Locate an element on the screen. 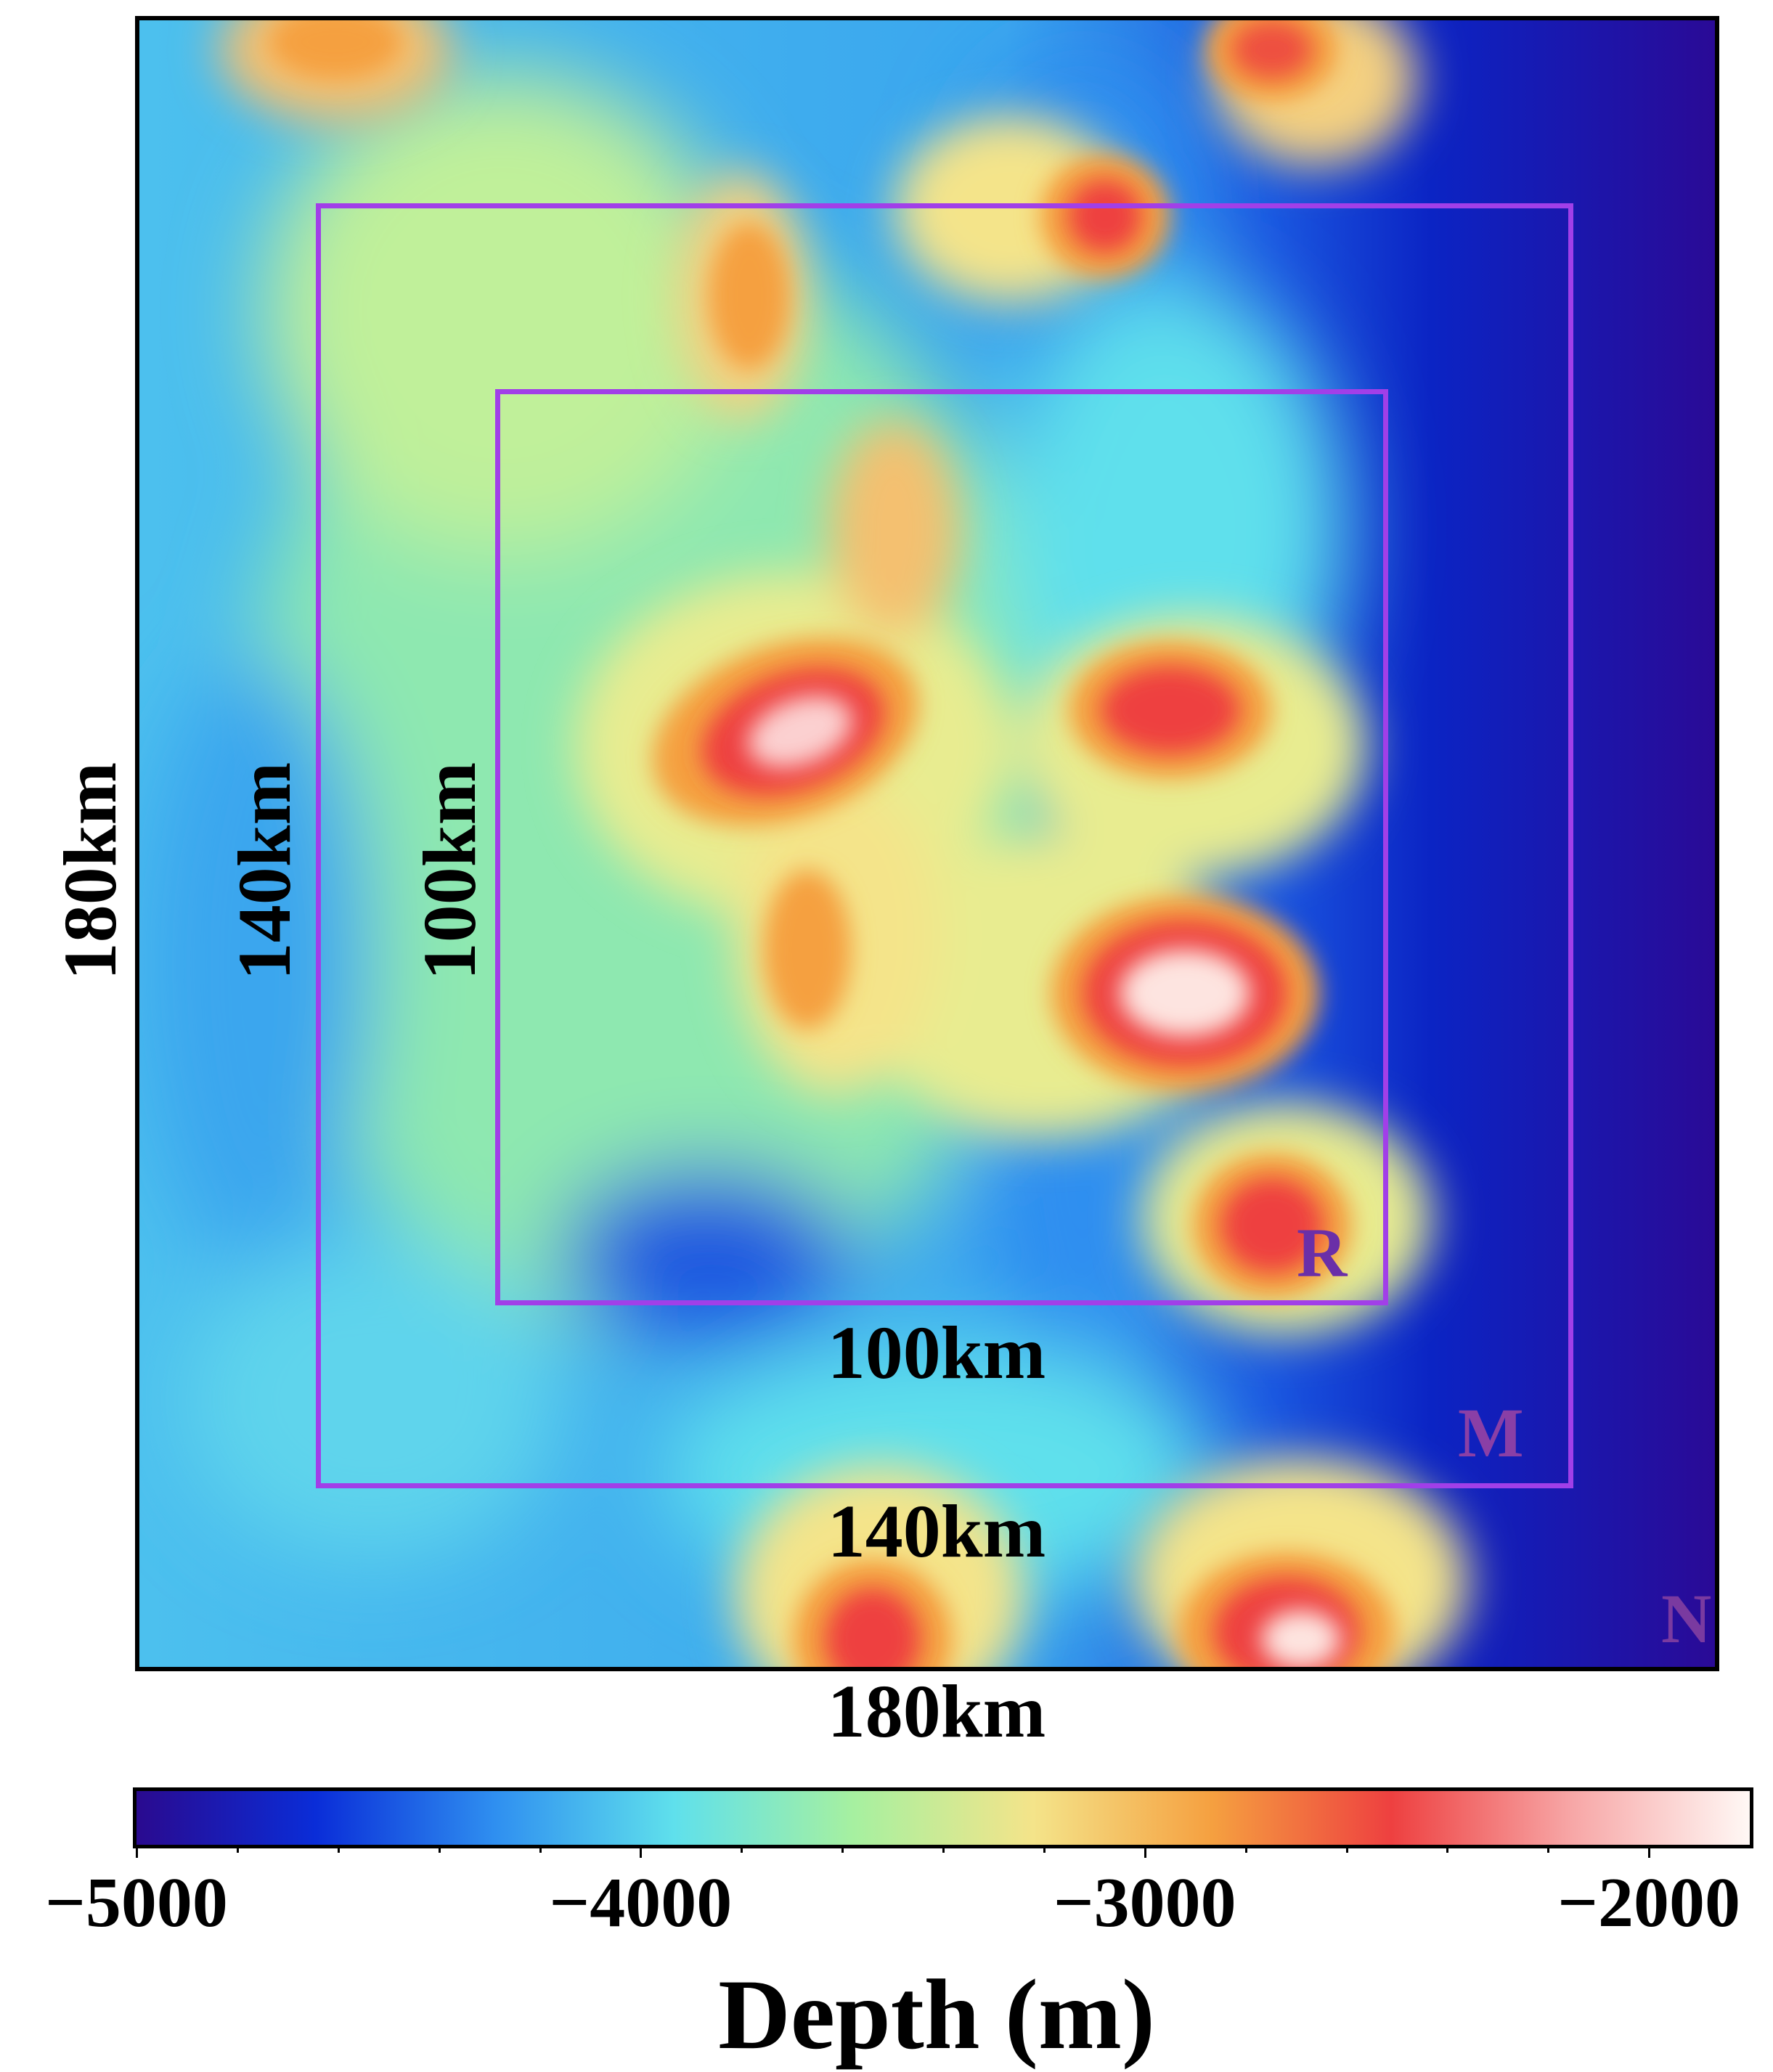 The height and width of the screenshot is (2072, 1773). middle-region-letter: M is located at coordinates (1491, 1433).